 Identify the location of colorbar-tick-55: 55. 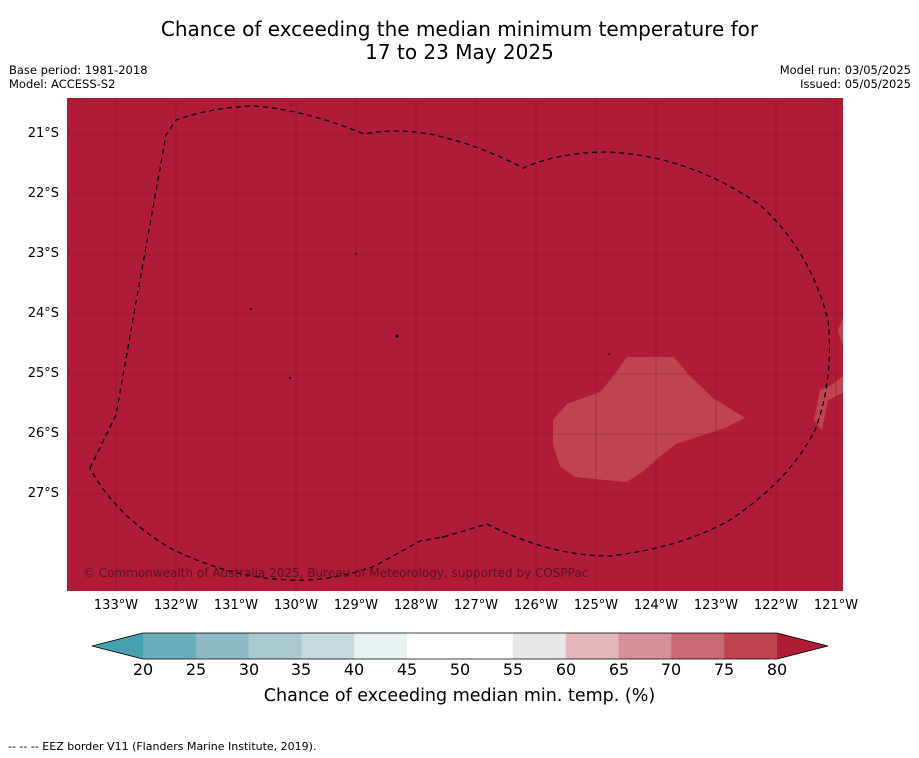
(513, 669).